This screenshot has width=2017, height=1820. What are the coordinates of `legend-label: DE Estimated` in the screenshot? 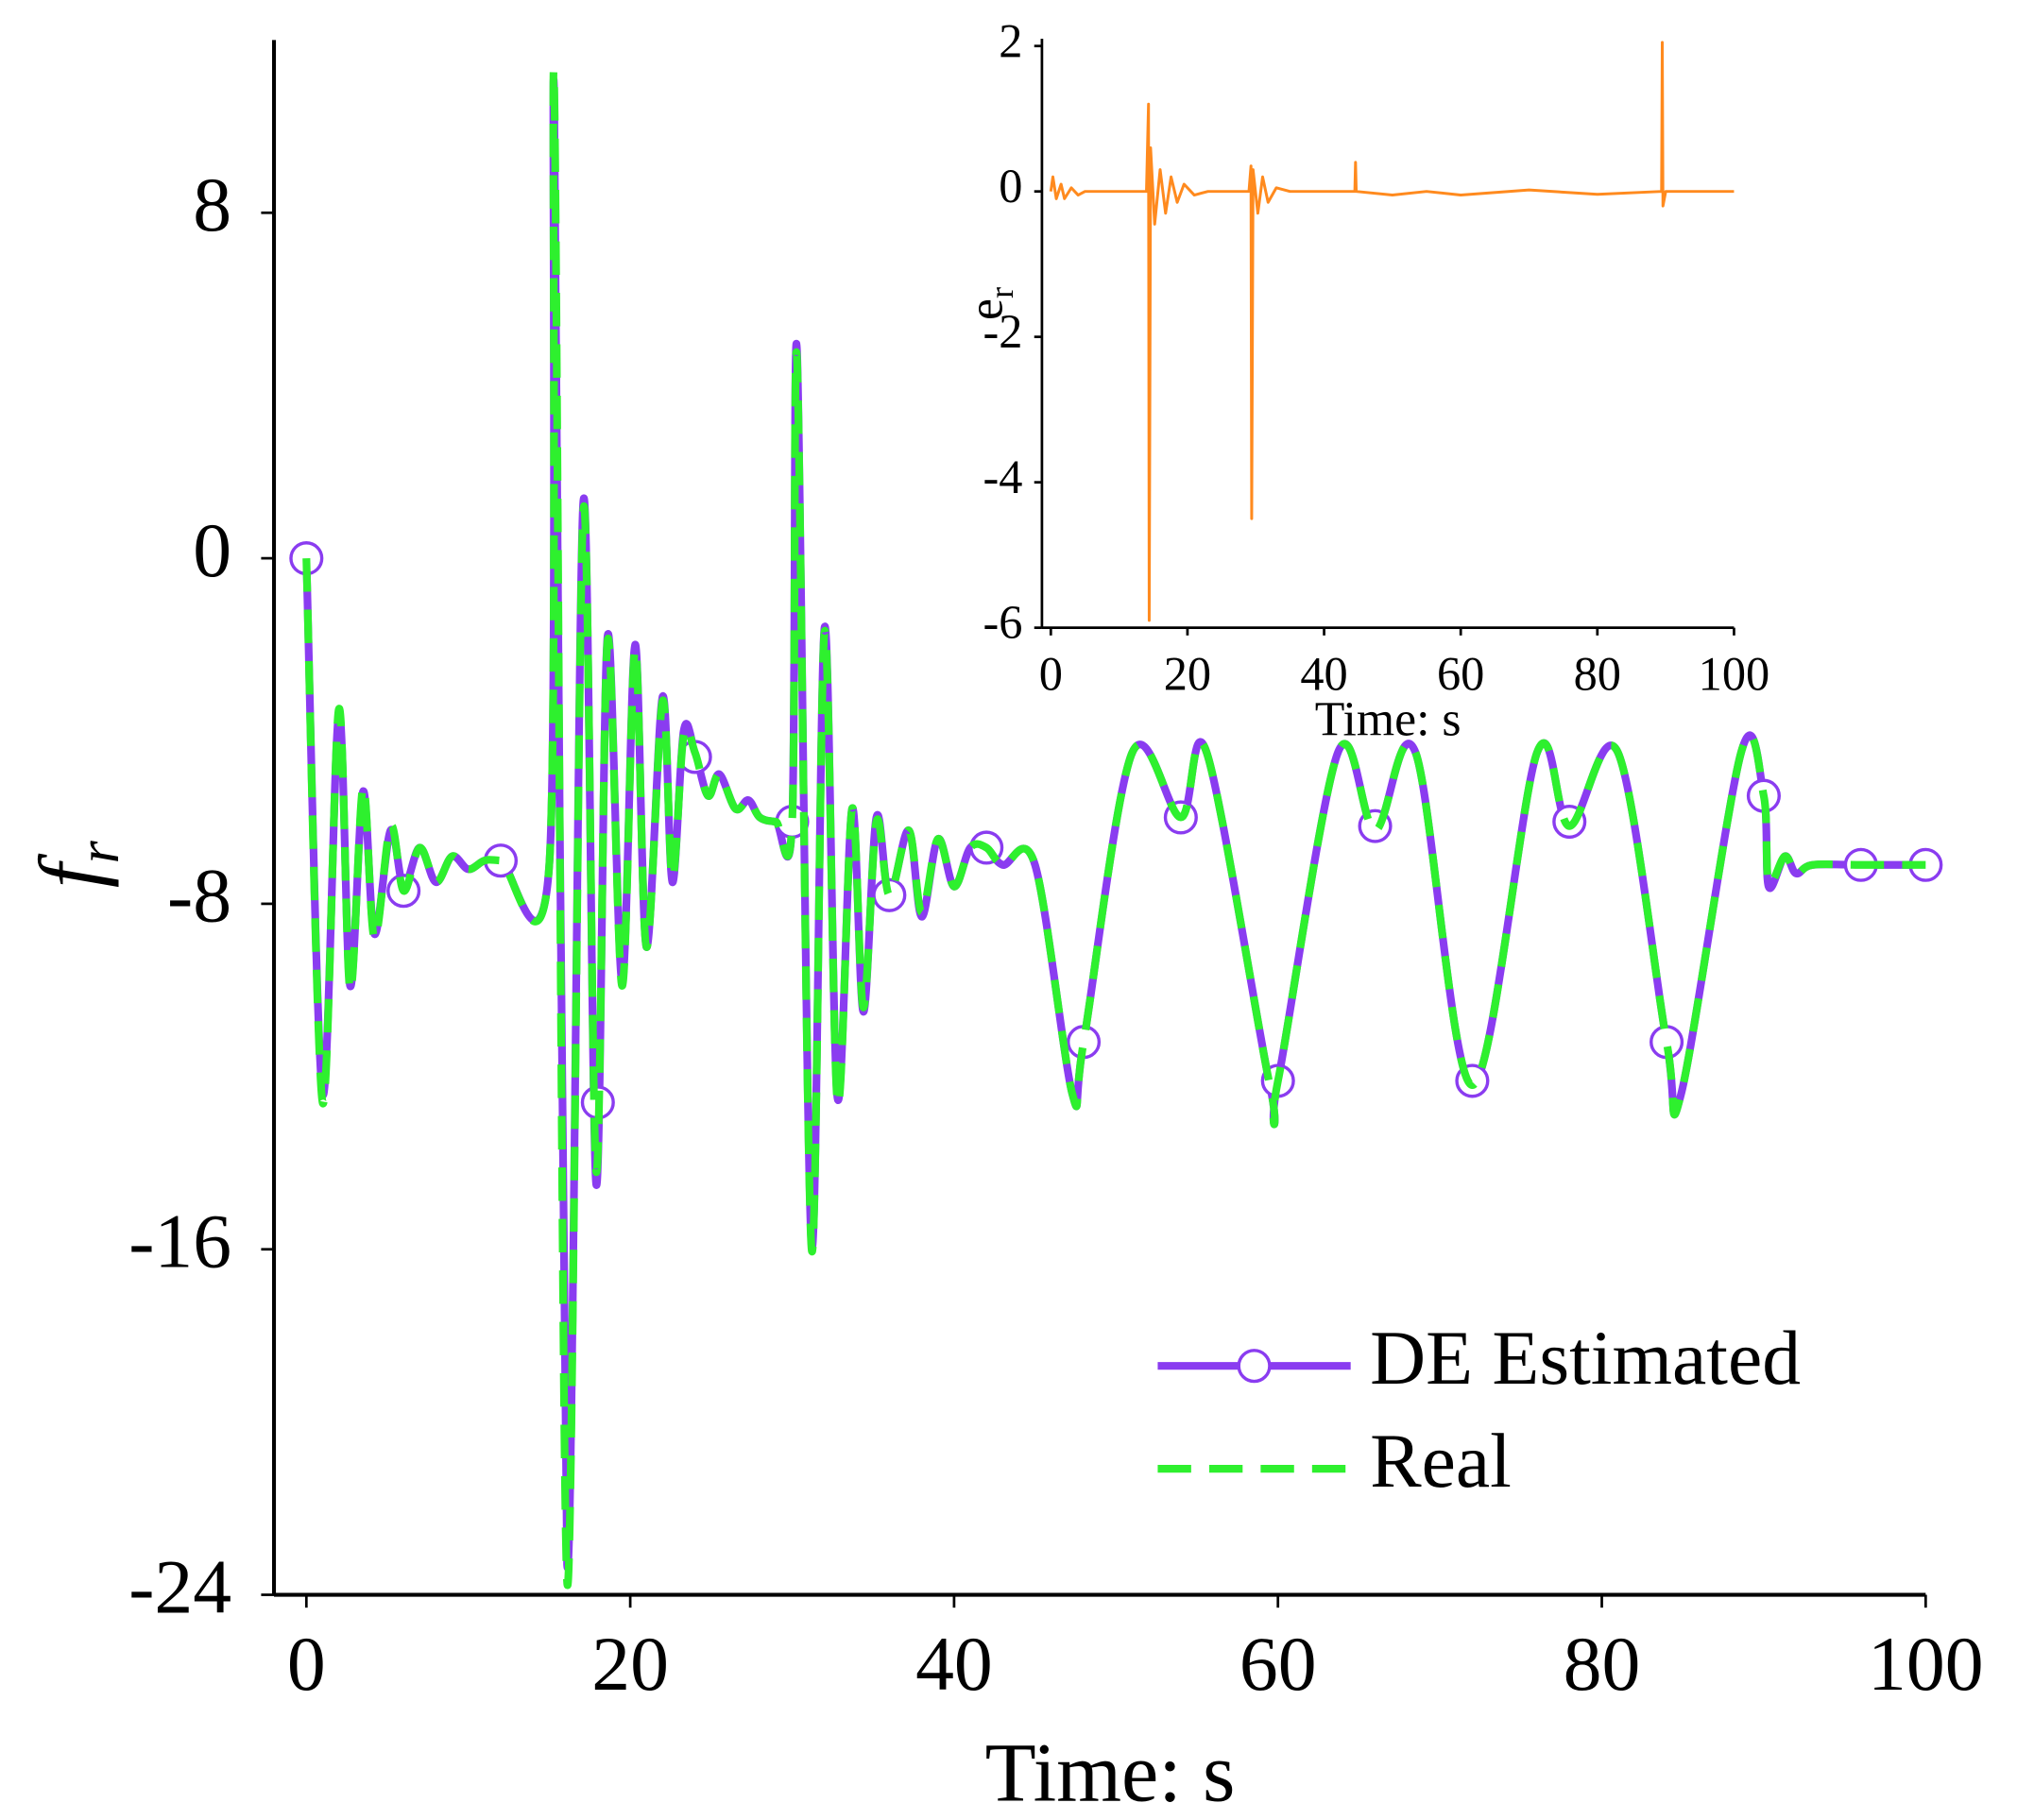 It's located at (1585, 1358).